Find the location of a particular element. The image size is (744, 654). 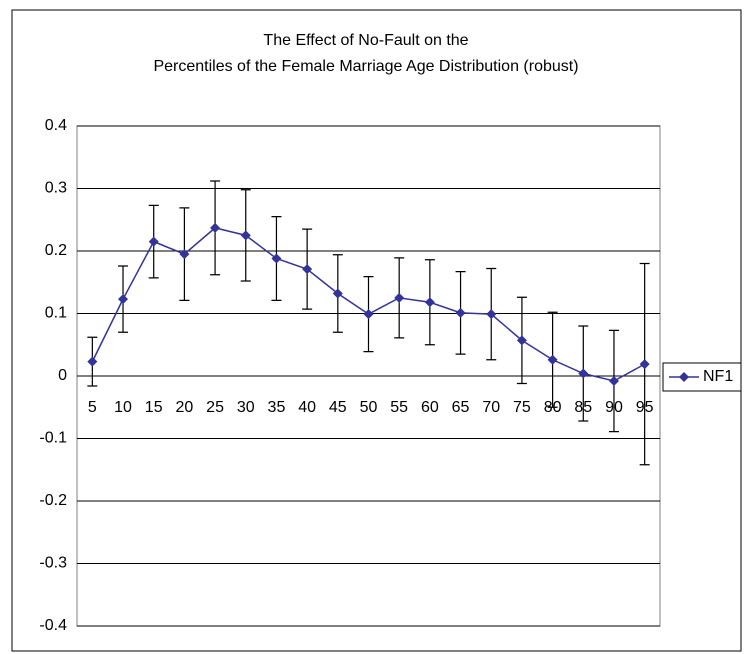

x-tick-label: 65 is located at coordinates (461, 407).